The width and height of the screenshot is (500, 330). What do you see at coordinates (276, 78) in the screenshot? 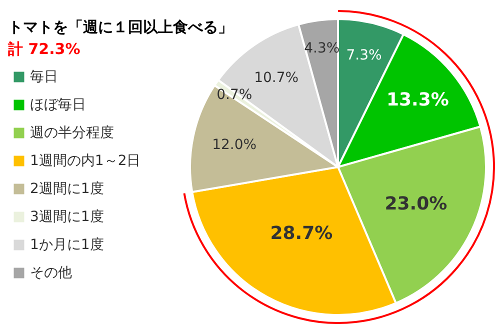
I see `data-label: 10.7%` at bounding box center [276, 78].